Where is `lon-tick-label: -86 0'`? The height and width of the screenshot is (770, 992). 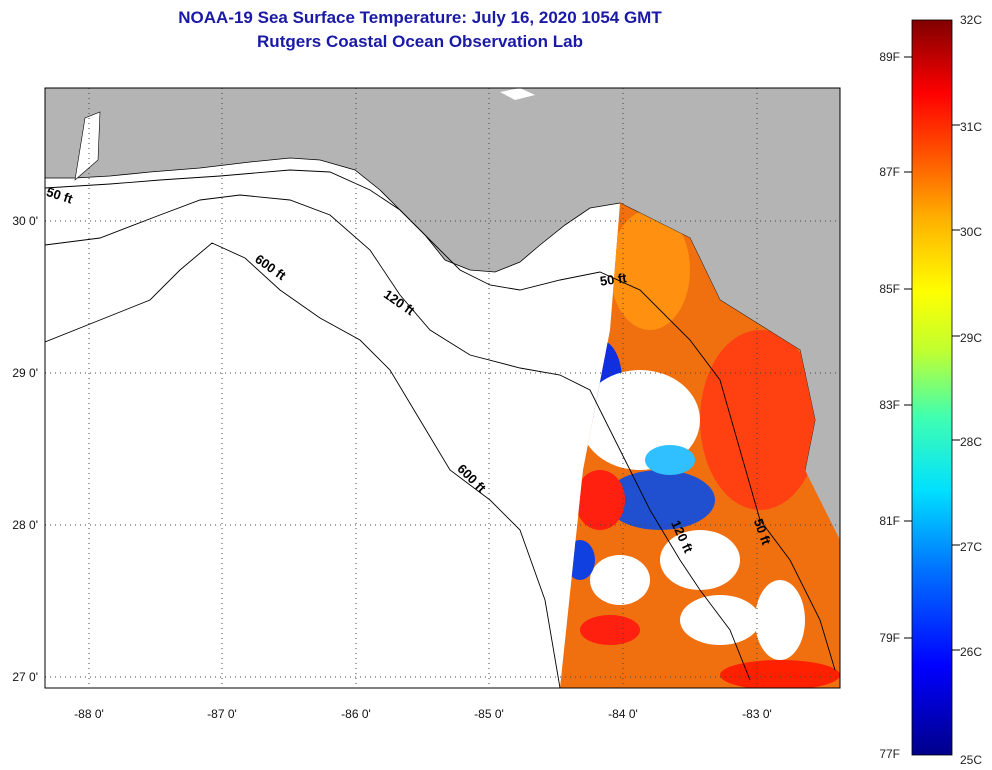 lon-tick-label: -86 0' is located at coordinates (356, 714).